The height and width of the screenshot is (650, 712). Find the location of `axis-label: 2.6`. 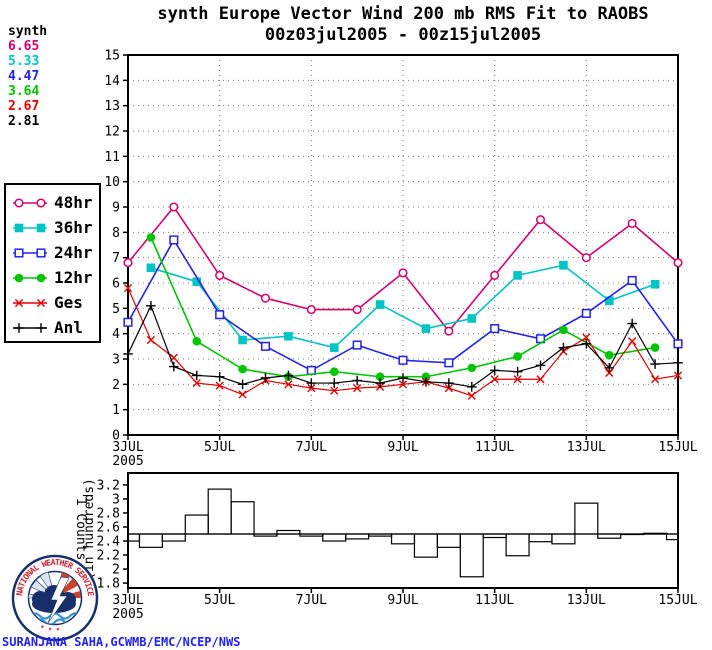

axis-label: 2.6 is located at coordinates (108, 527).